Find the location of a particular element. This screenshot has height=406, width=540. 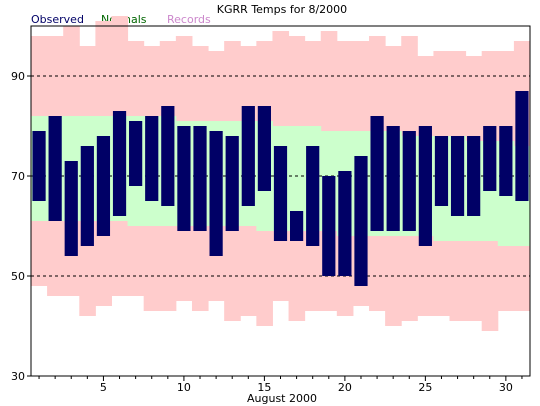

legend-records: Records is located at coordinates (189, 19).